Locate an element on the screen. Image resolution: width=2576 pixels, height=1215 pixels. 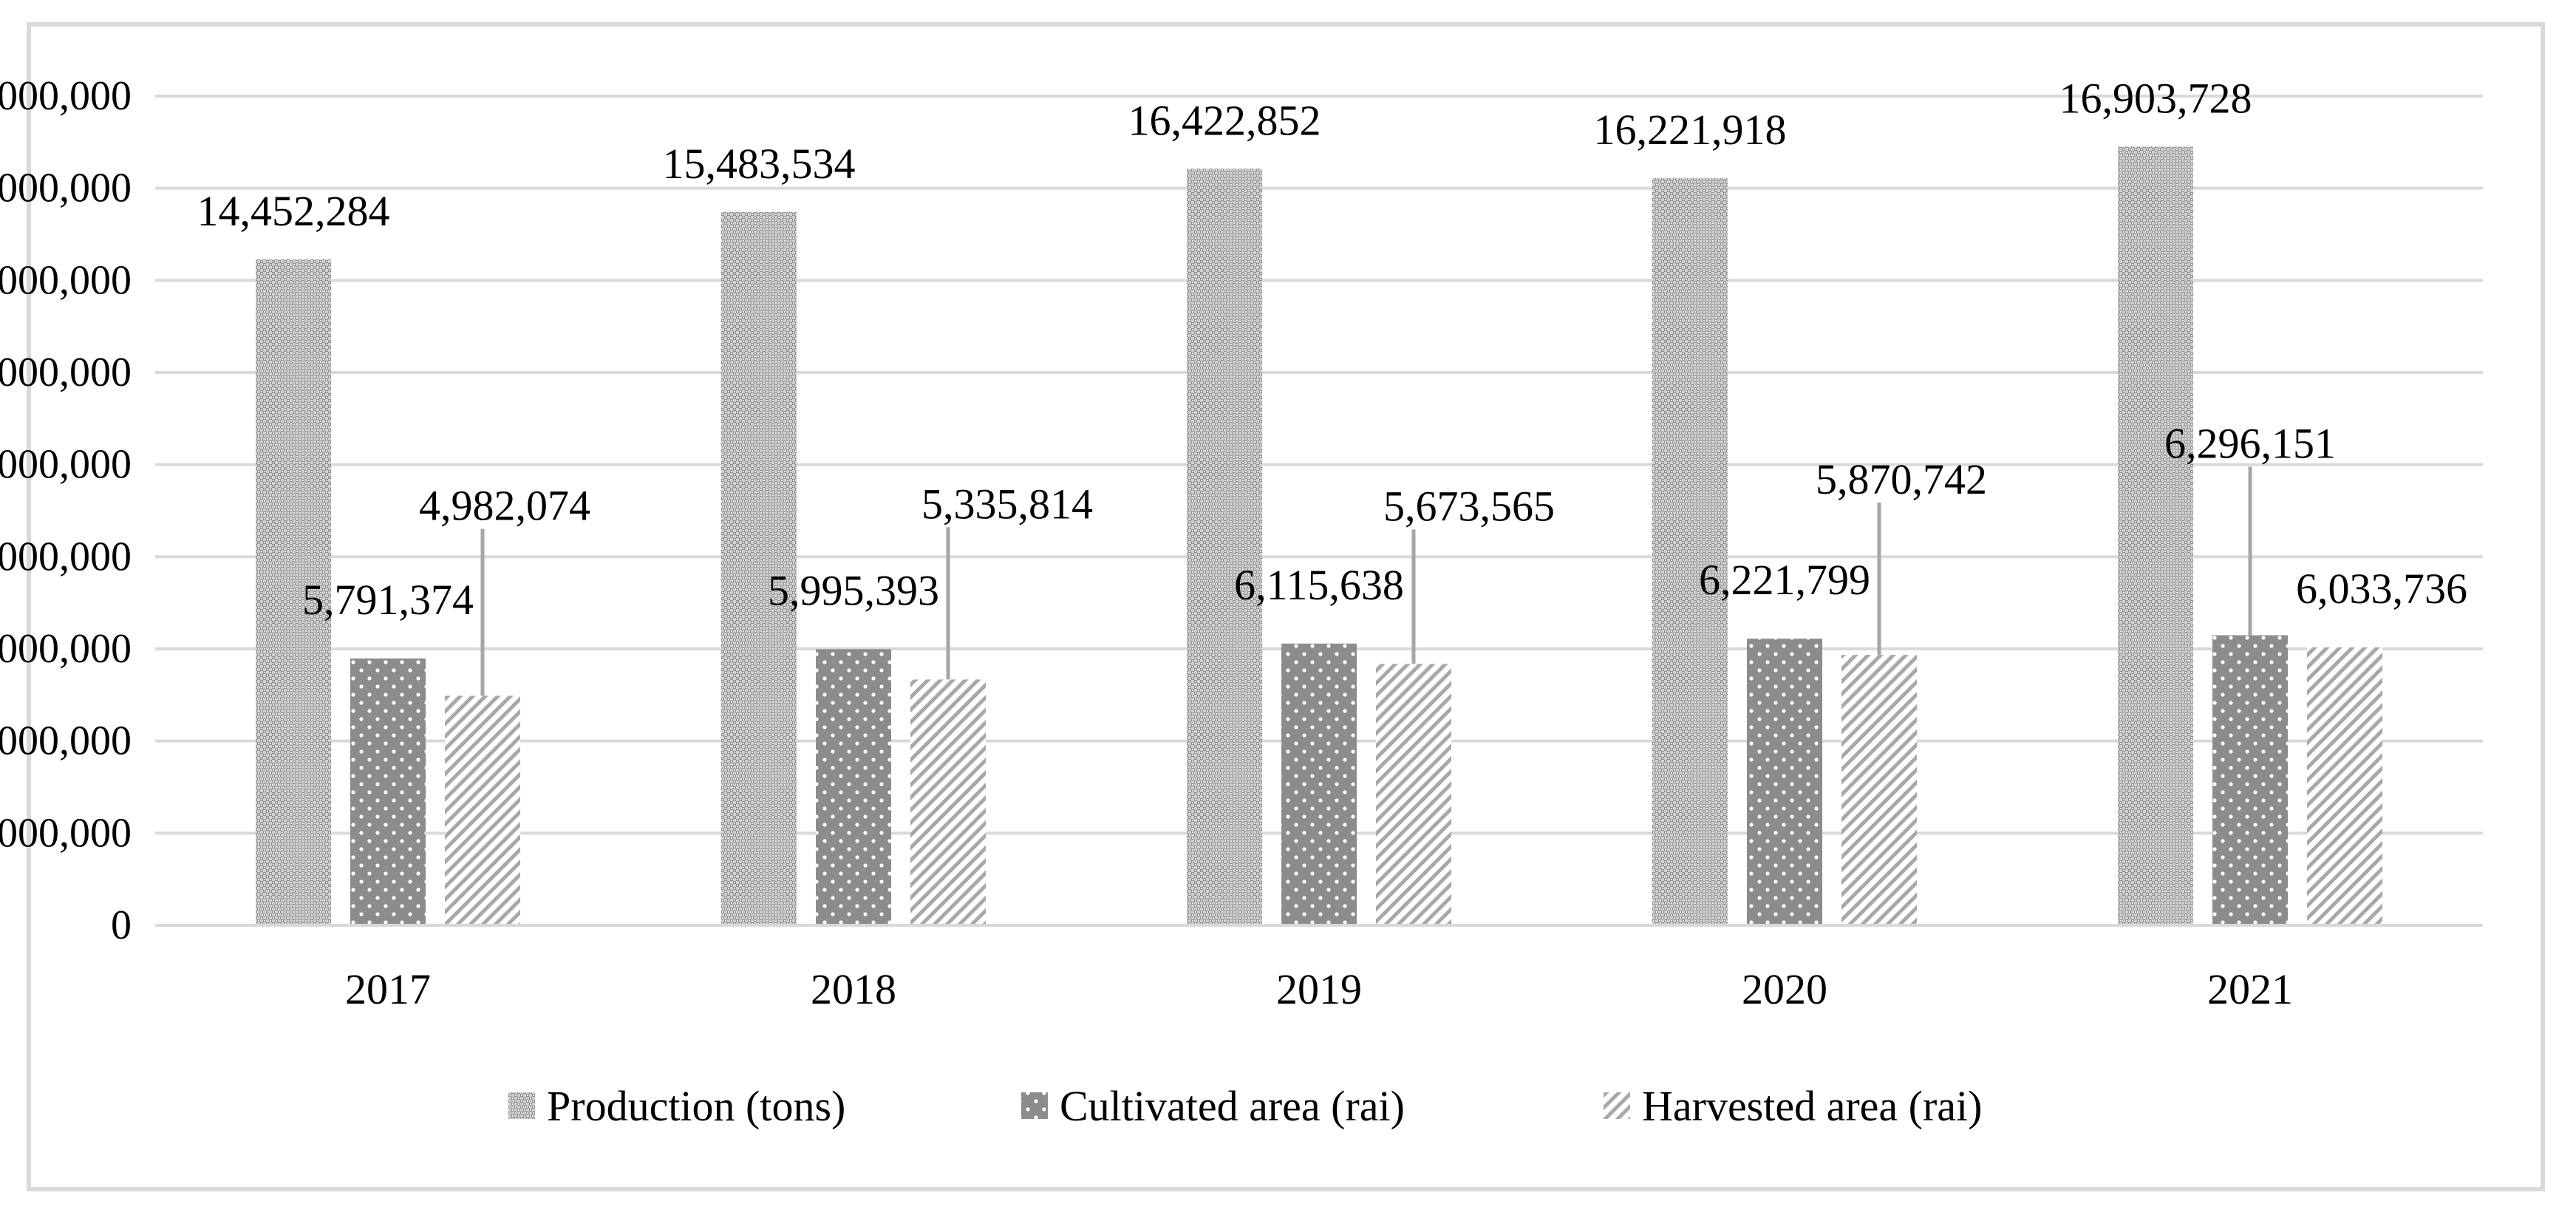
data-label-cultivated-2017: 5,791,374 is located at coordinates (388, 600).